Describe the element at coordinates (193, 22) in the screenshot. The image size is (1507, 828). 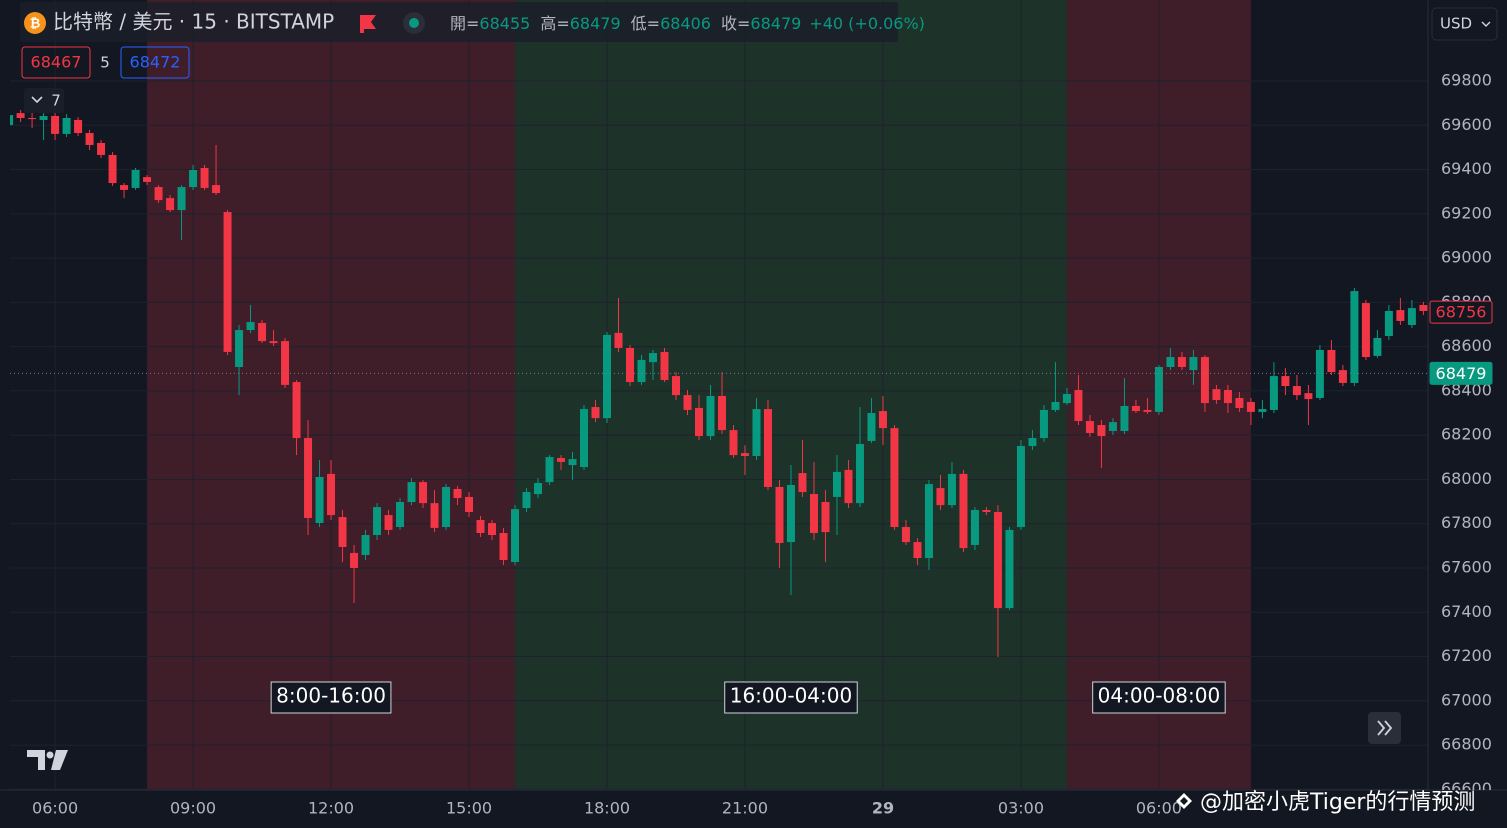
I see `symbol: 比特幣 / 美元 · 15 · BITSTAMP` at that location.